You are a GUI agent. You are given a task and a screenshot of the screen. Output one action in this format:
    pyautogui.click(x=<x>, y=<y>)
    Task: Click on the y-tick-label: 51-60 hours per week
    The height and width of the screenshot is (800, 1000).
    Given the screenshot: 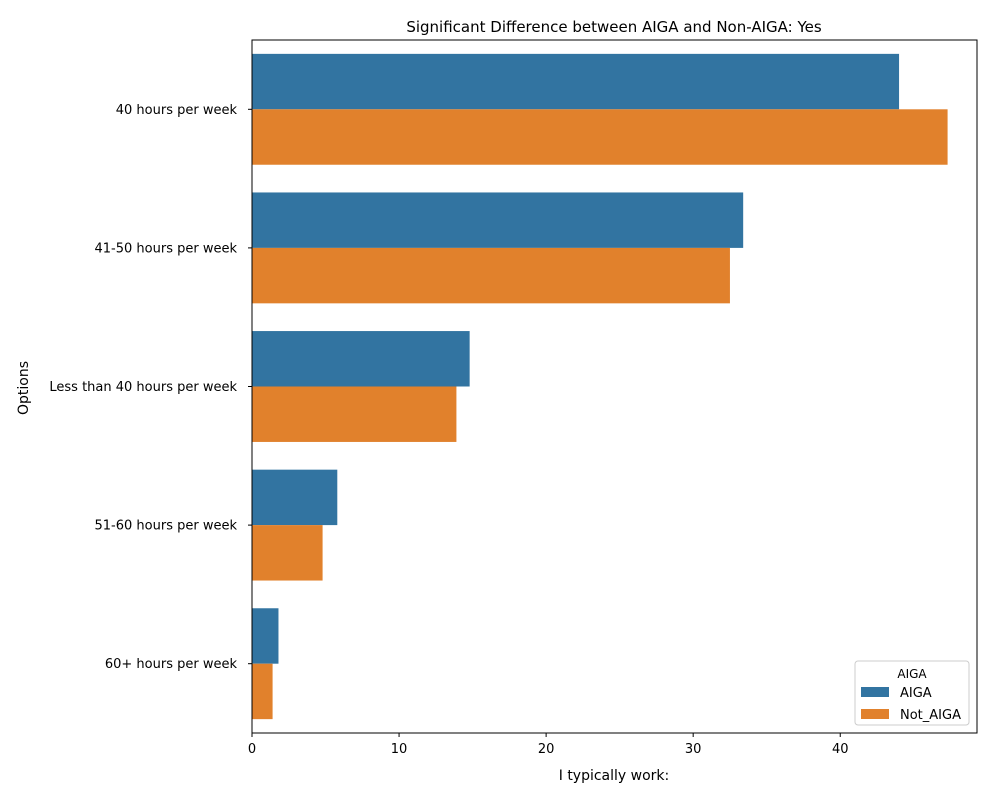 What is the action you would take?
    pyautogui.click(x=166, y=526)
    